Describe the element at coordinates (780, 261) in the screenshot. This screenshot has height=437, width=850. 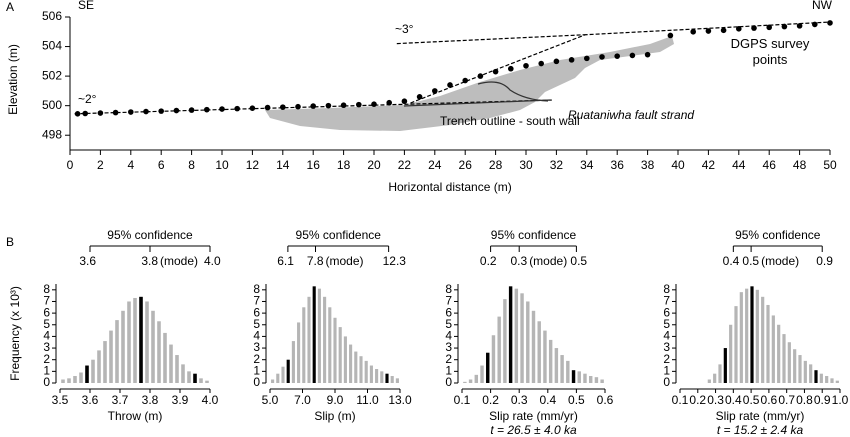
I see `mode-label: (mode)` at that location.